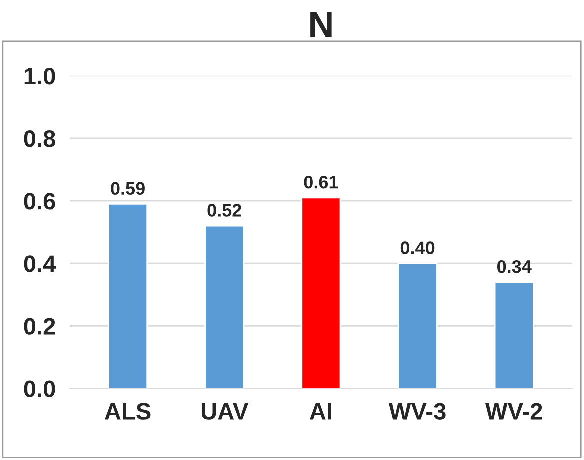  I want to click on data-label: 0.61, so click(321, 182).